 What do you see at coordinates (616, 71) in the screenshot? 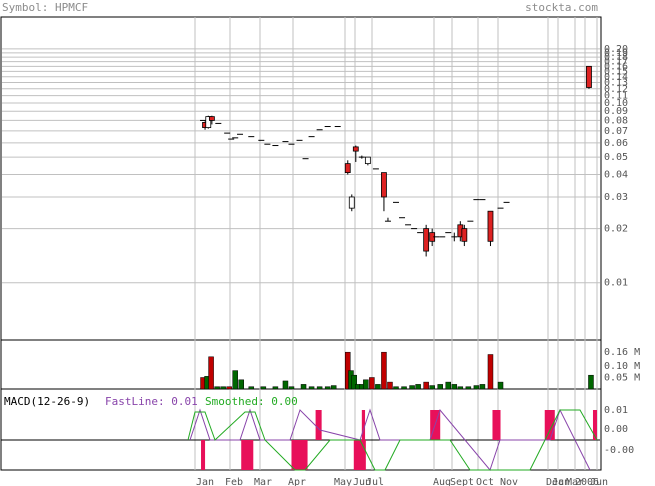
I see `price-tick-label: 0.15` at bounding box center [616, 71].